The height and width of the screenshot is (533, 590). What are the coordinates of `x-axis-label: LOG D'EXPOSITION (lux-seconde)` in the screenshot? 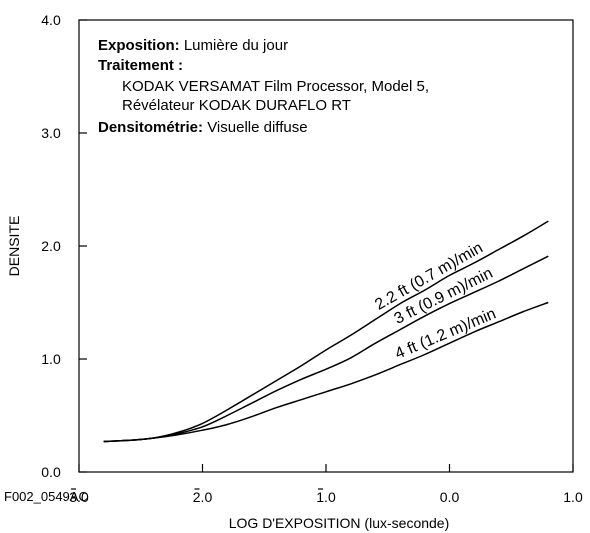 It's located at (339, 523).